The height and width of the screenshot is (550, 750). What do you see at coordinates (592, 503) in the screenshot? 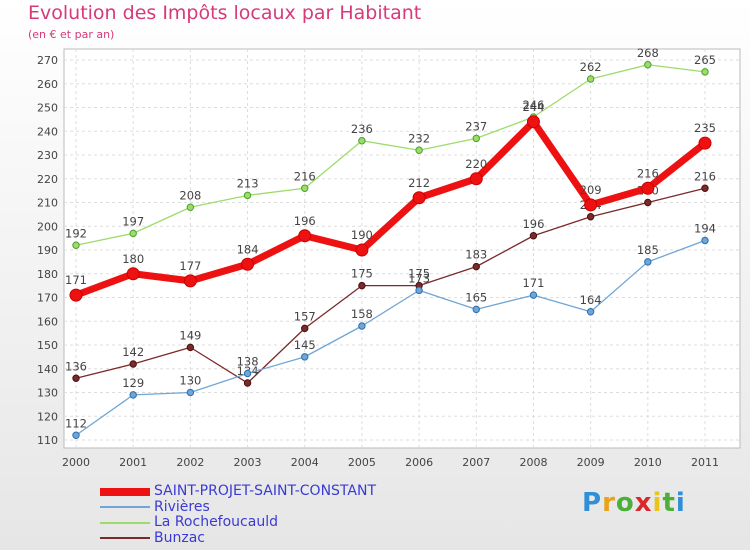
I see `logo-letter: P` at bounding box center [592, 503].